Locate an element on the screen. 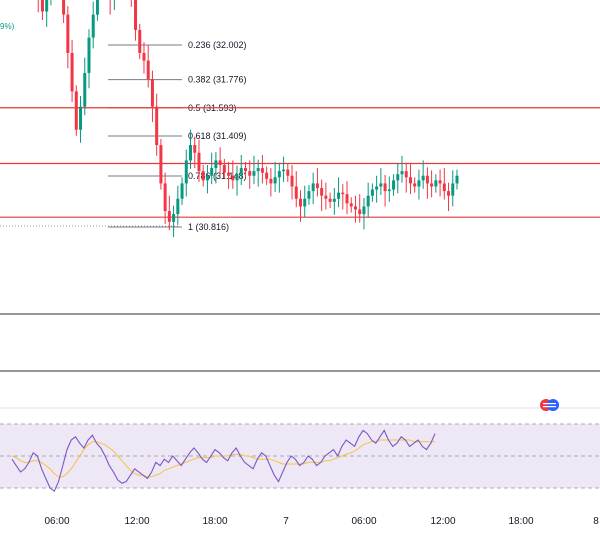 This screenshot has width=600, height=555. us-flag-event-icon is located at coordinates (549, 405).